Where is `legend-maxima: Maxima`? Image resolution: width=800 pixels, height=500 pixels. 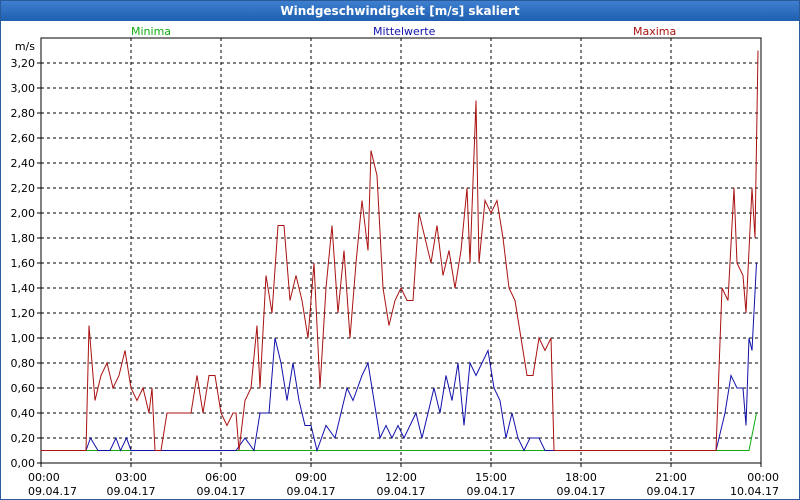
legend-maxima: Maxima is located at coordinates (655, 31).